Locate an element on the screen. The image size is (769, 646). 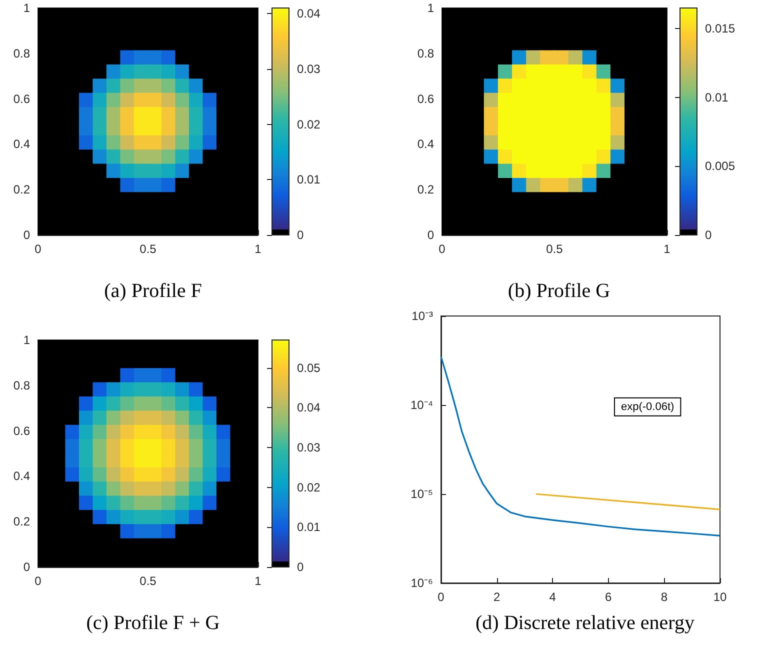
x-tick-label: 10 is located at coordinates (720, 597).